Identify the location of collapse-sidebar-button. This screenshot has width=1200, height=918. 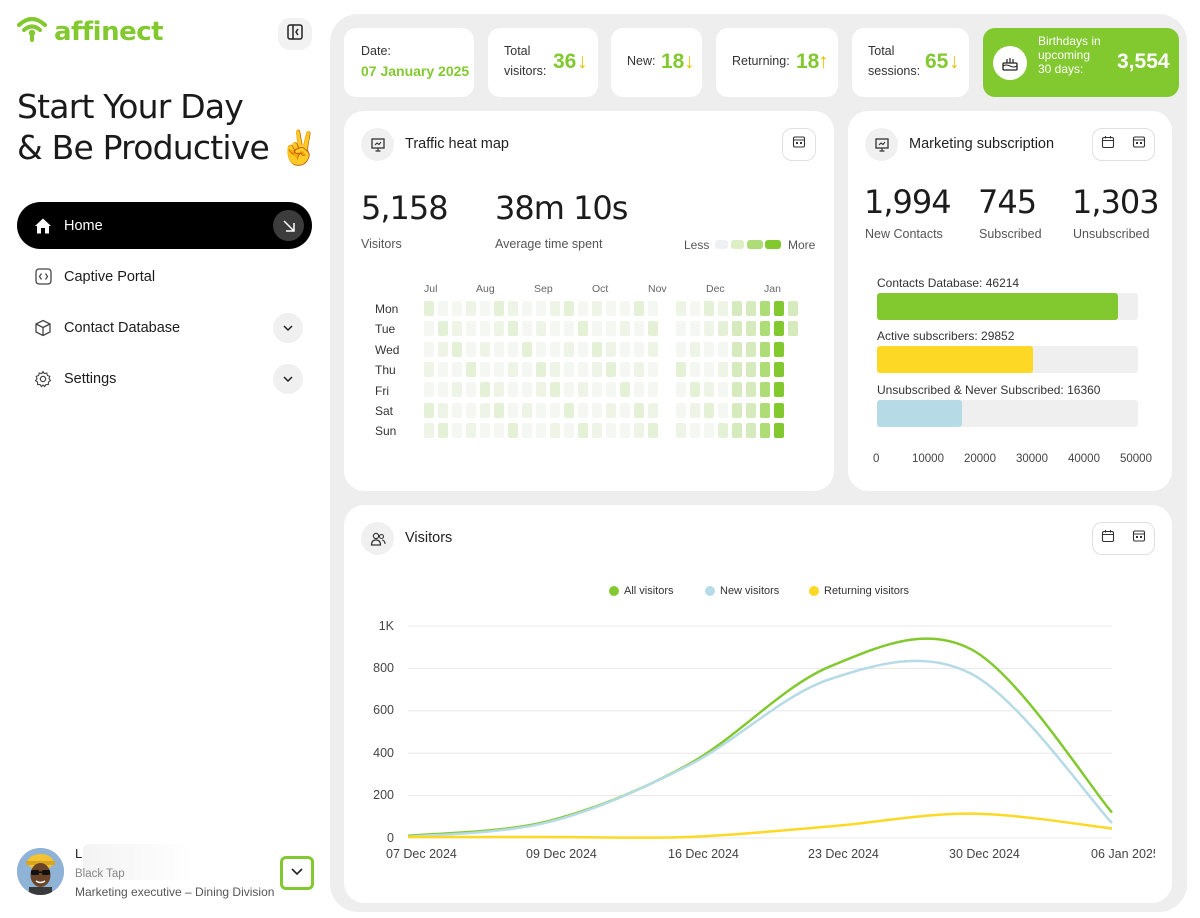
(295, 34).